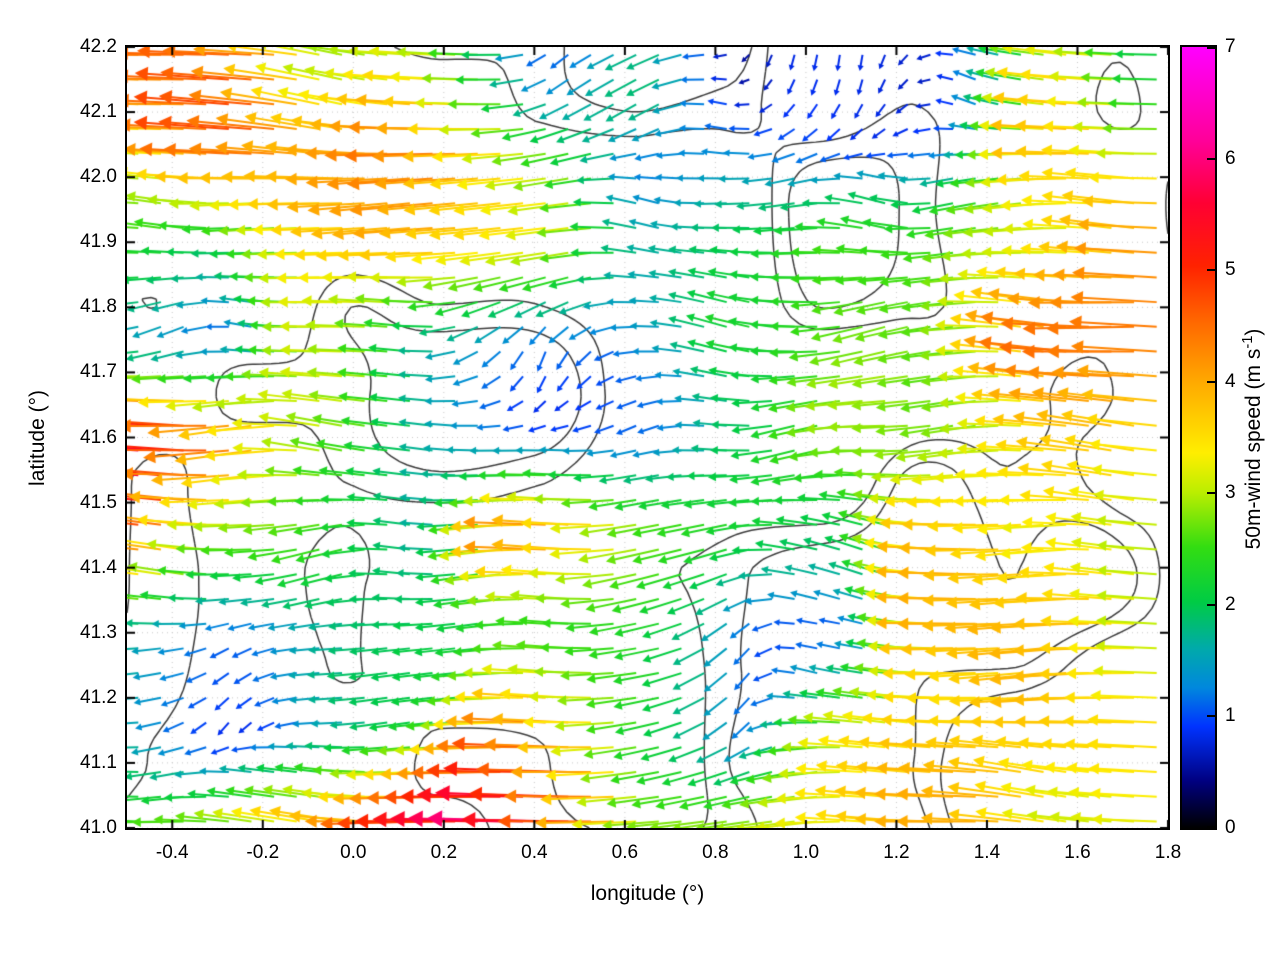  What do you see at coordinates (98, 242) in the screenshot?
I see `y-tick-label: 41.9` at bounding box center [98, 242].